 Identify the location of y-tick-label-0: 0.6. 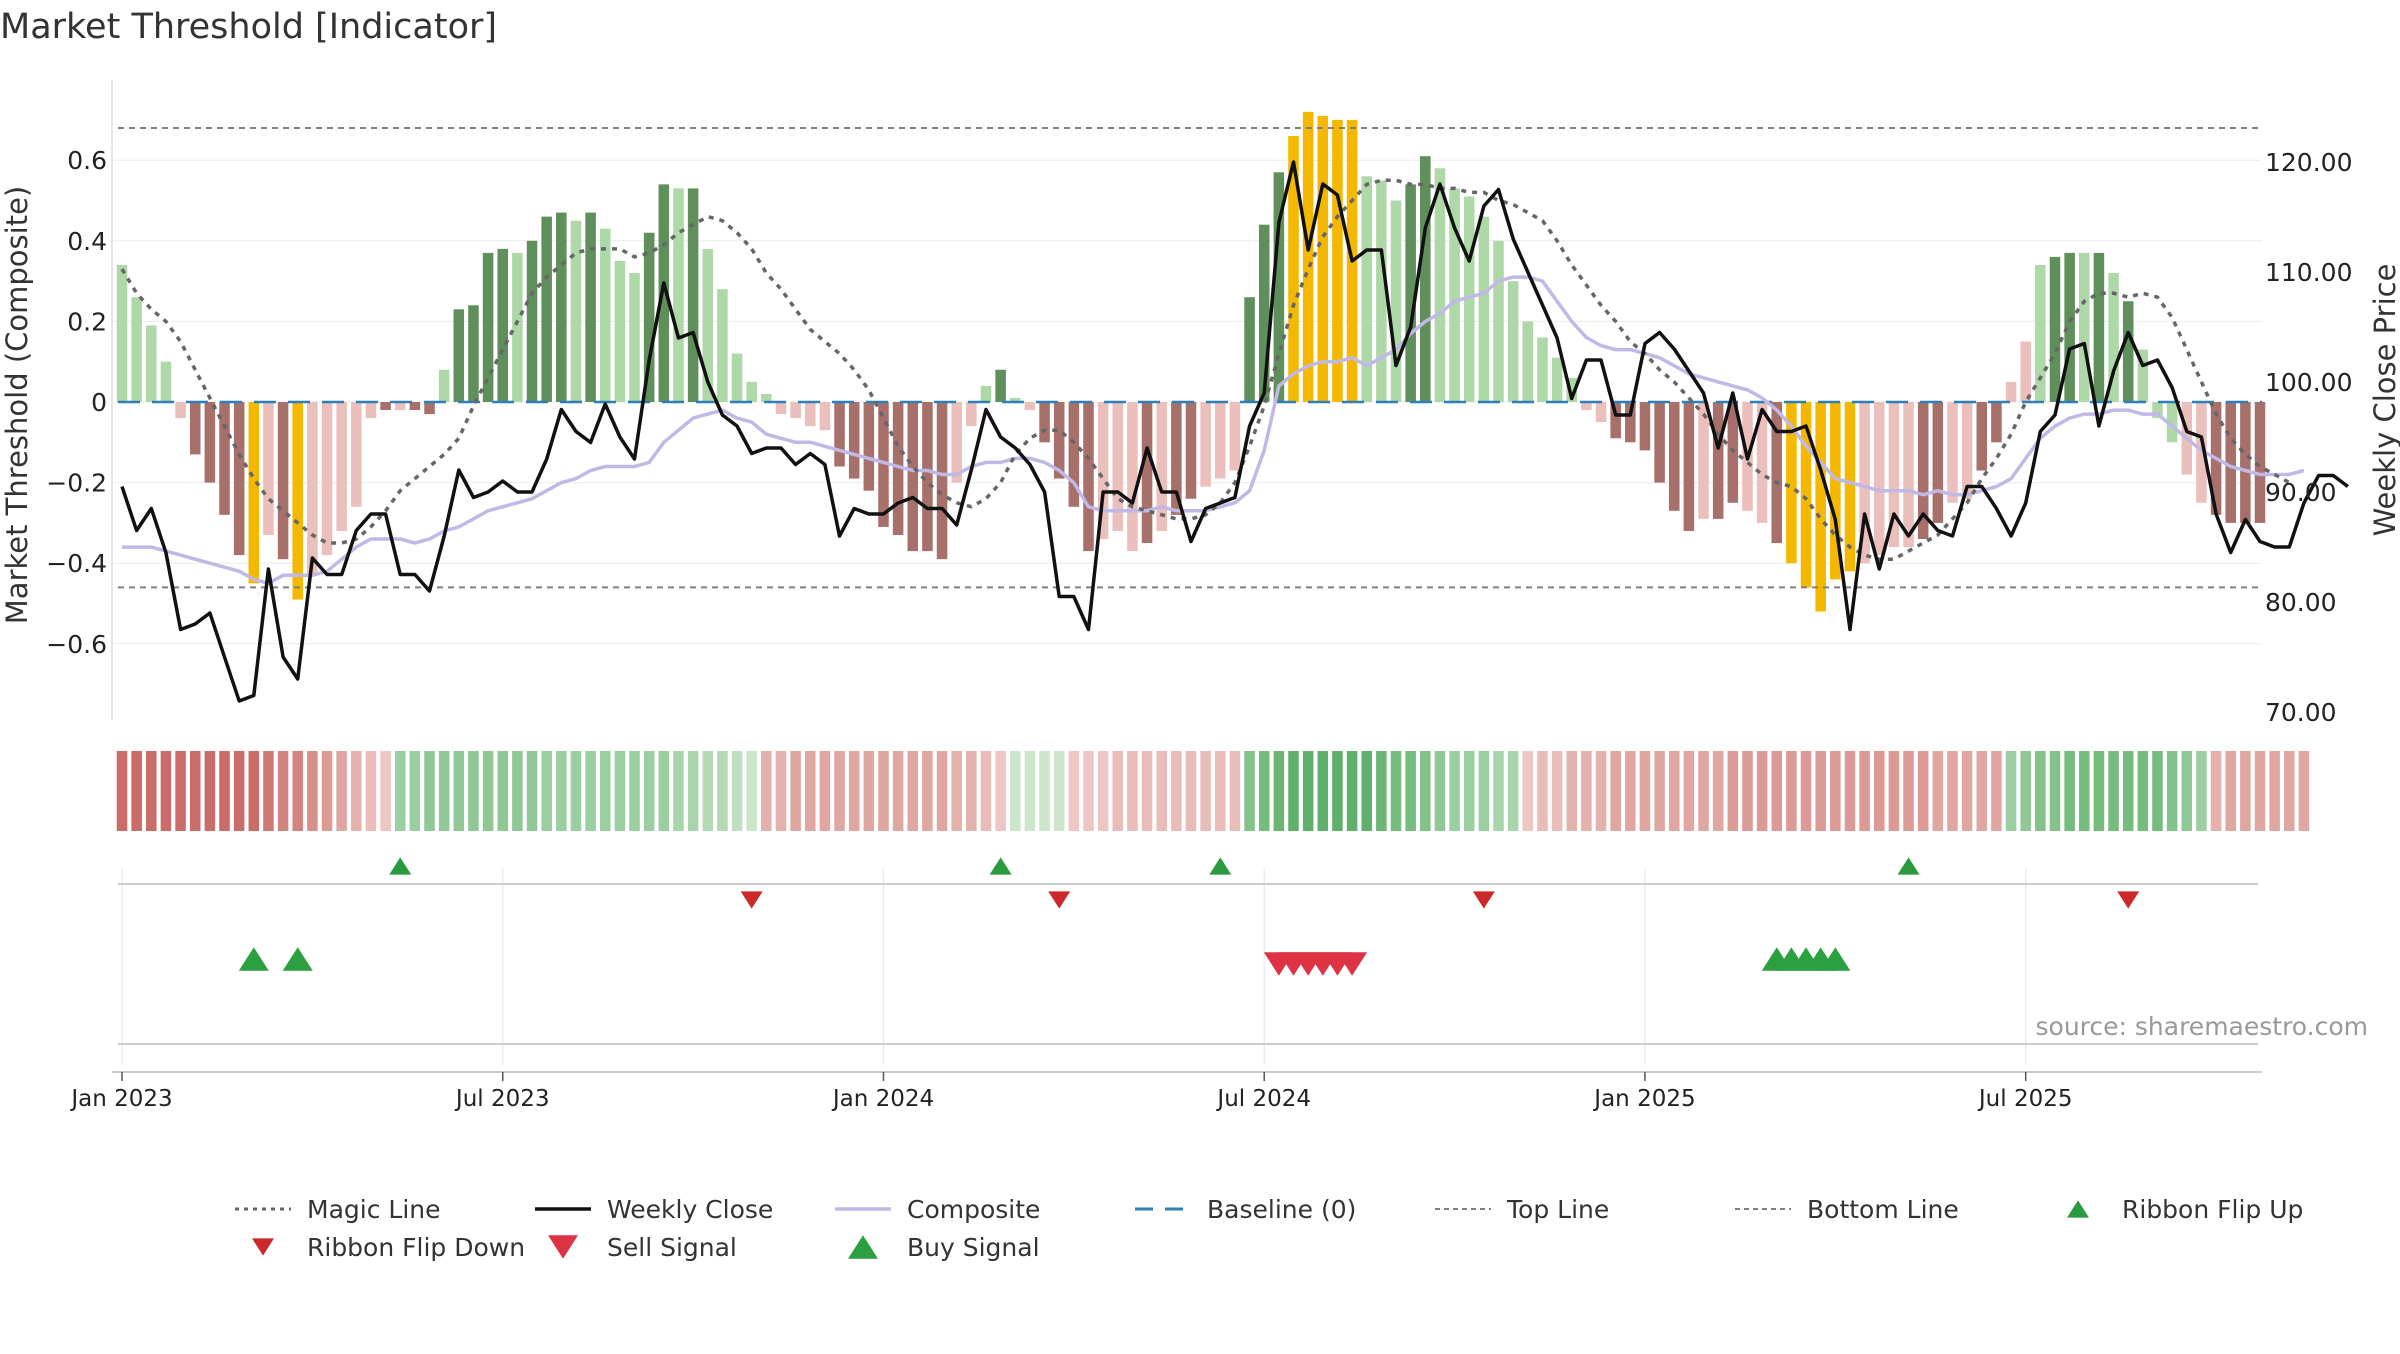
(87, 160).